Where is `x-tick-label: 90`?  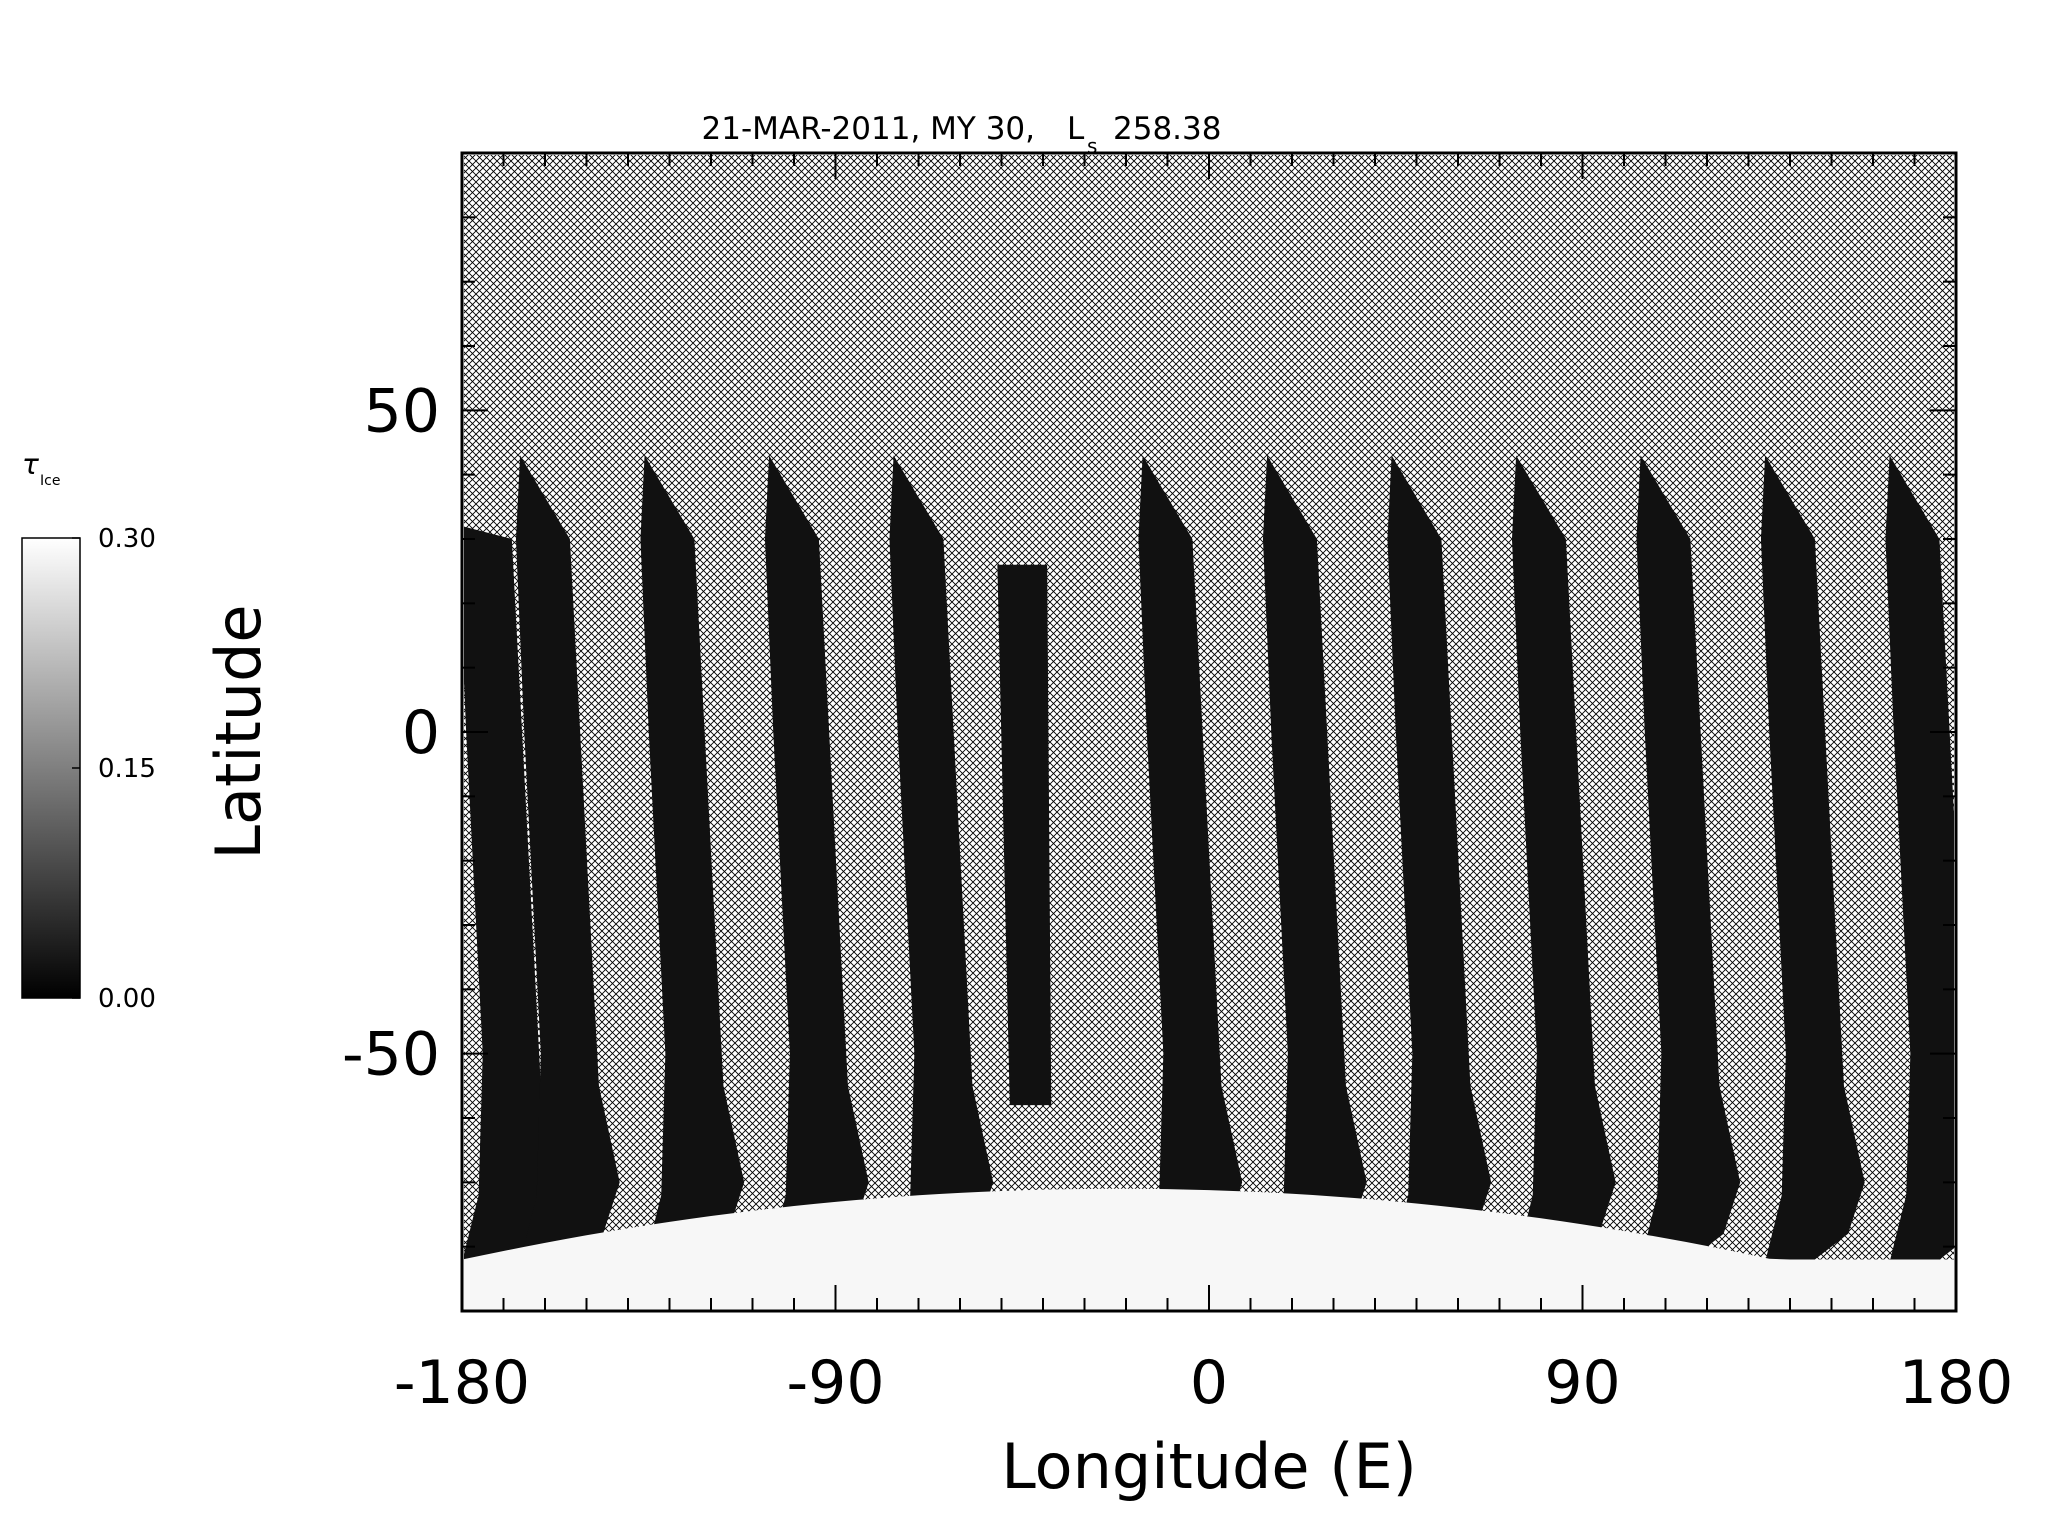
x-tick-label: 90 is located at coordinates (1582, 1383).